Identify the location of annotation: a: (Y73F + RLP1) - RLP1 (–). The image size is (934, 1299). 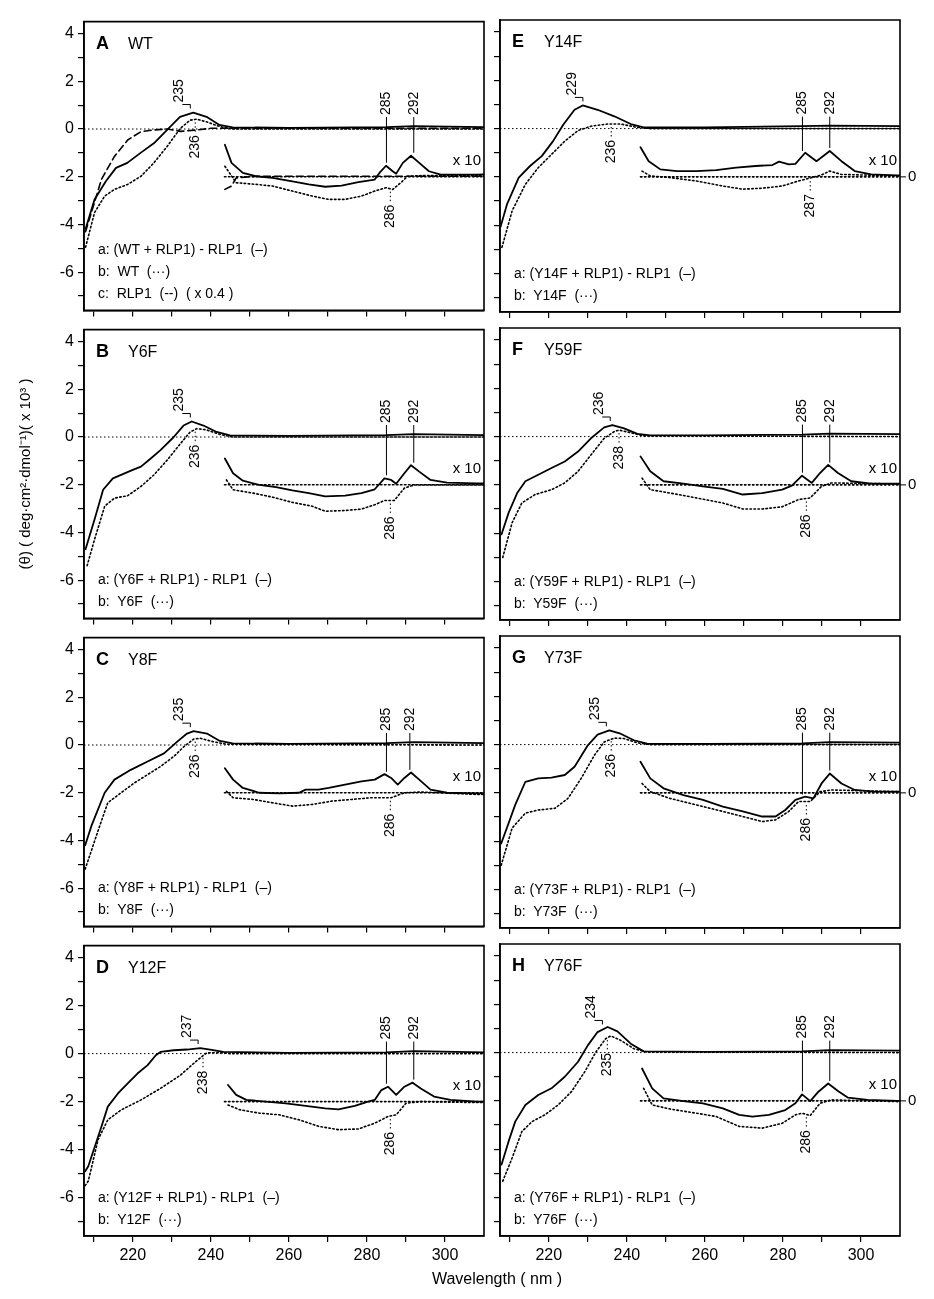
(605, 889).